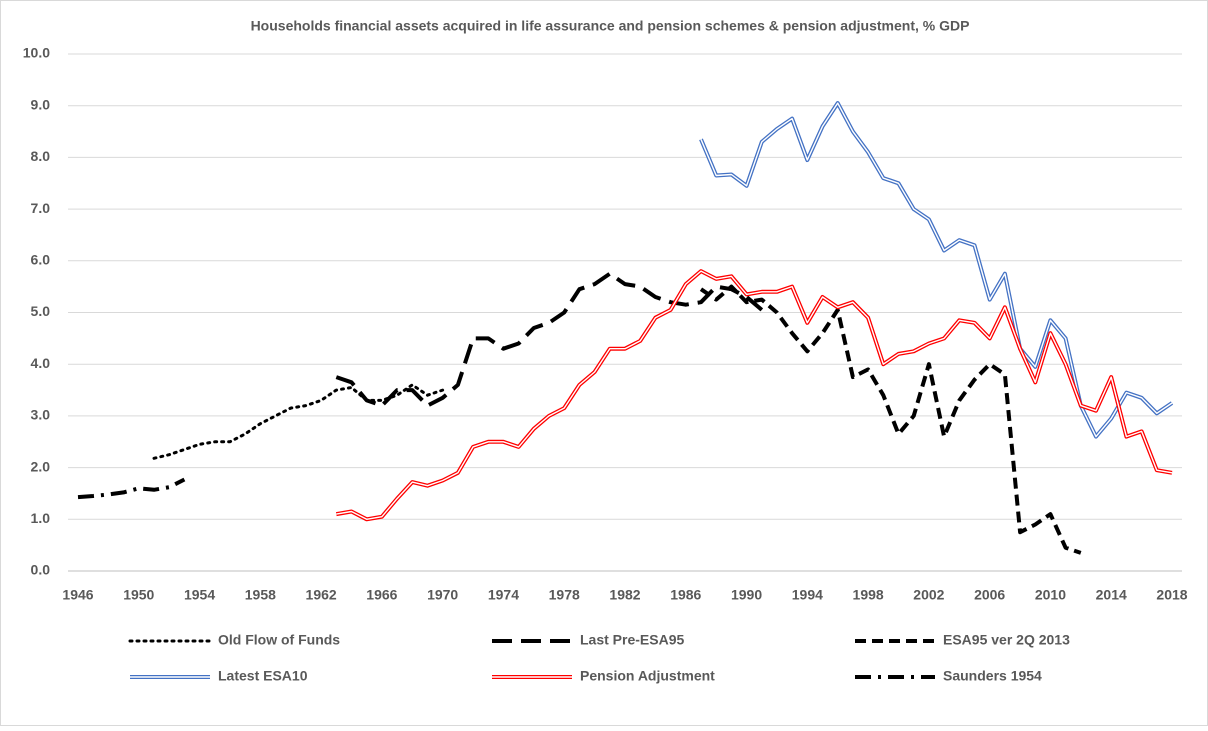 This screenshot has height=731, width=1208. Describe the element at coordinates (685, 595) in the screenshot. I see `x-tick-label: 1986` at that location.